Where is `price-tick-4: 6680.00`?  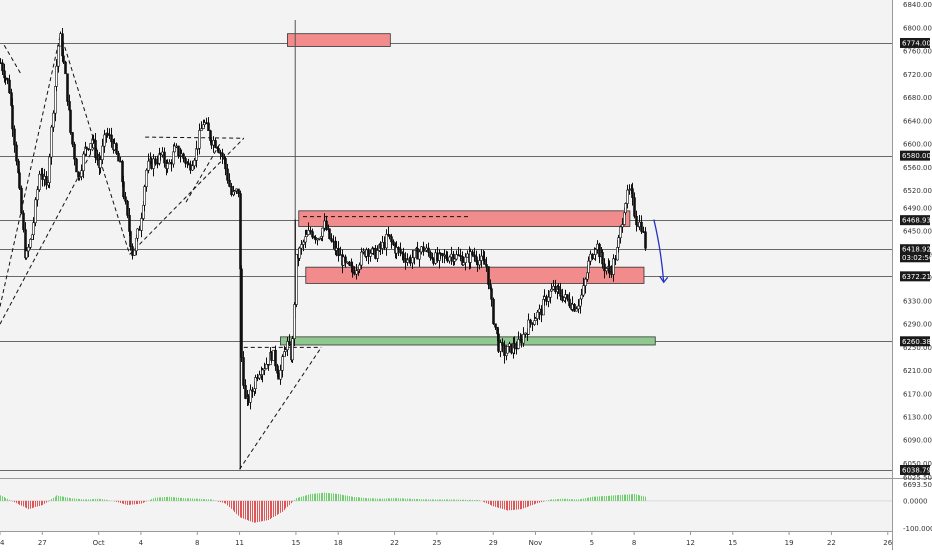
price-tick-4: 6680.00 is located at coordinates (917, 98).